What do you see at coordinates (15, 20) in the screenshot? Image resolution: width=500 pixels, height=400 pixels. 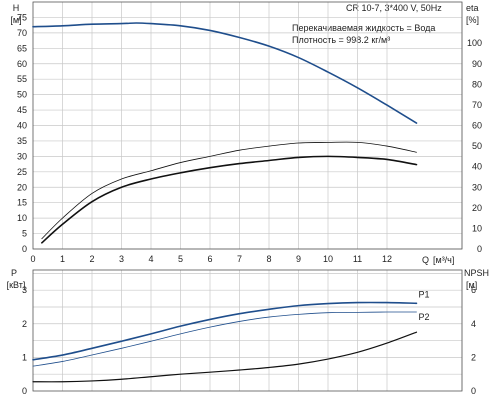 I see `upper-ylabel-left-unit: [м]` at bounding box center [15, 20].